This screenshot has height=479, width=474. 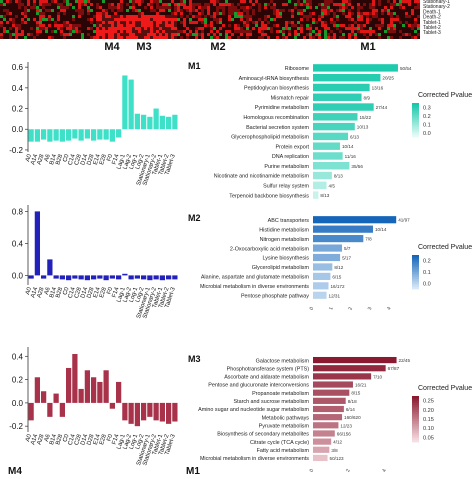 I want to click on pathway-label: Pyrimidine metabolism, so click(x=282, y=108).